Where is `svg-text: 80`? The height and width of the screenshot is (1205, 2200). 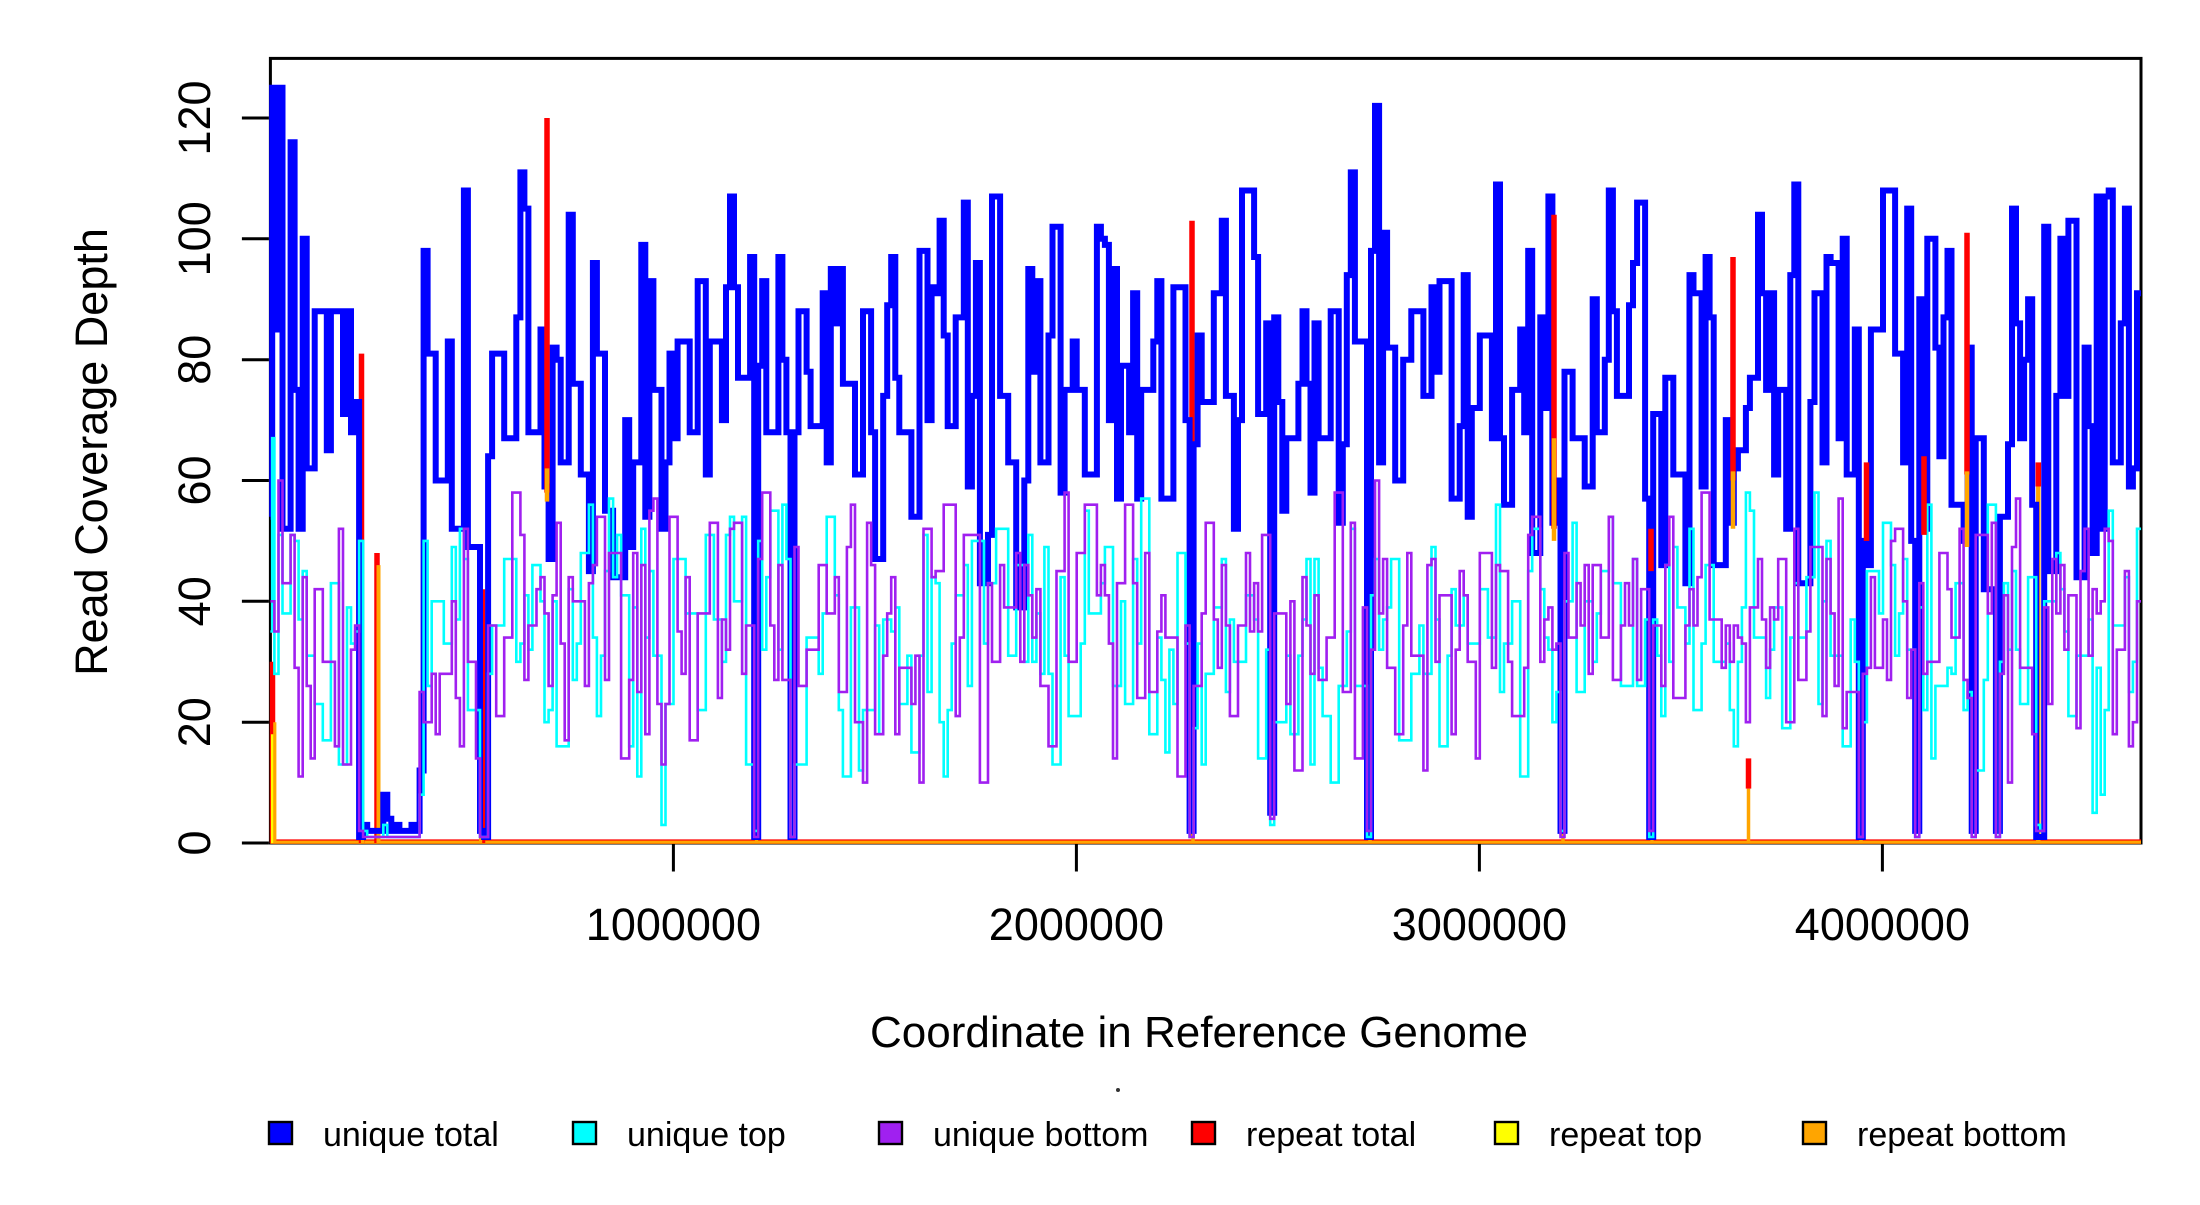
svg-text: 80 is located at coordinates (194, 360).